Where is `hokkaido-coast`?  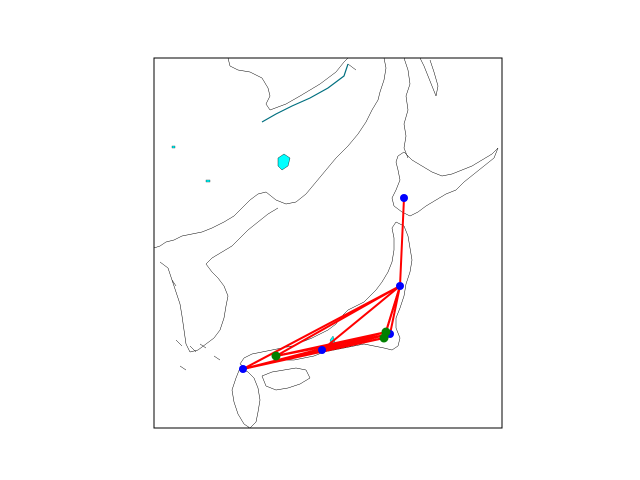 hokkaido-coast is located at coordinates (445, 182).